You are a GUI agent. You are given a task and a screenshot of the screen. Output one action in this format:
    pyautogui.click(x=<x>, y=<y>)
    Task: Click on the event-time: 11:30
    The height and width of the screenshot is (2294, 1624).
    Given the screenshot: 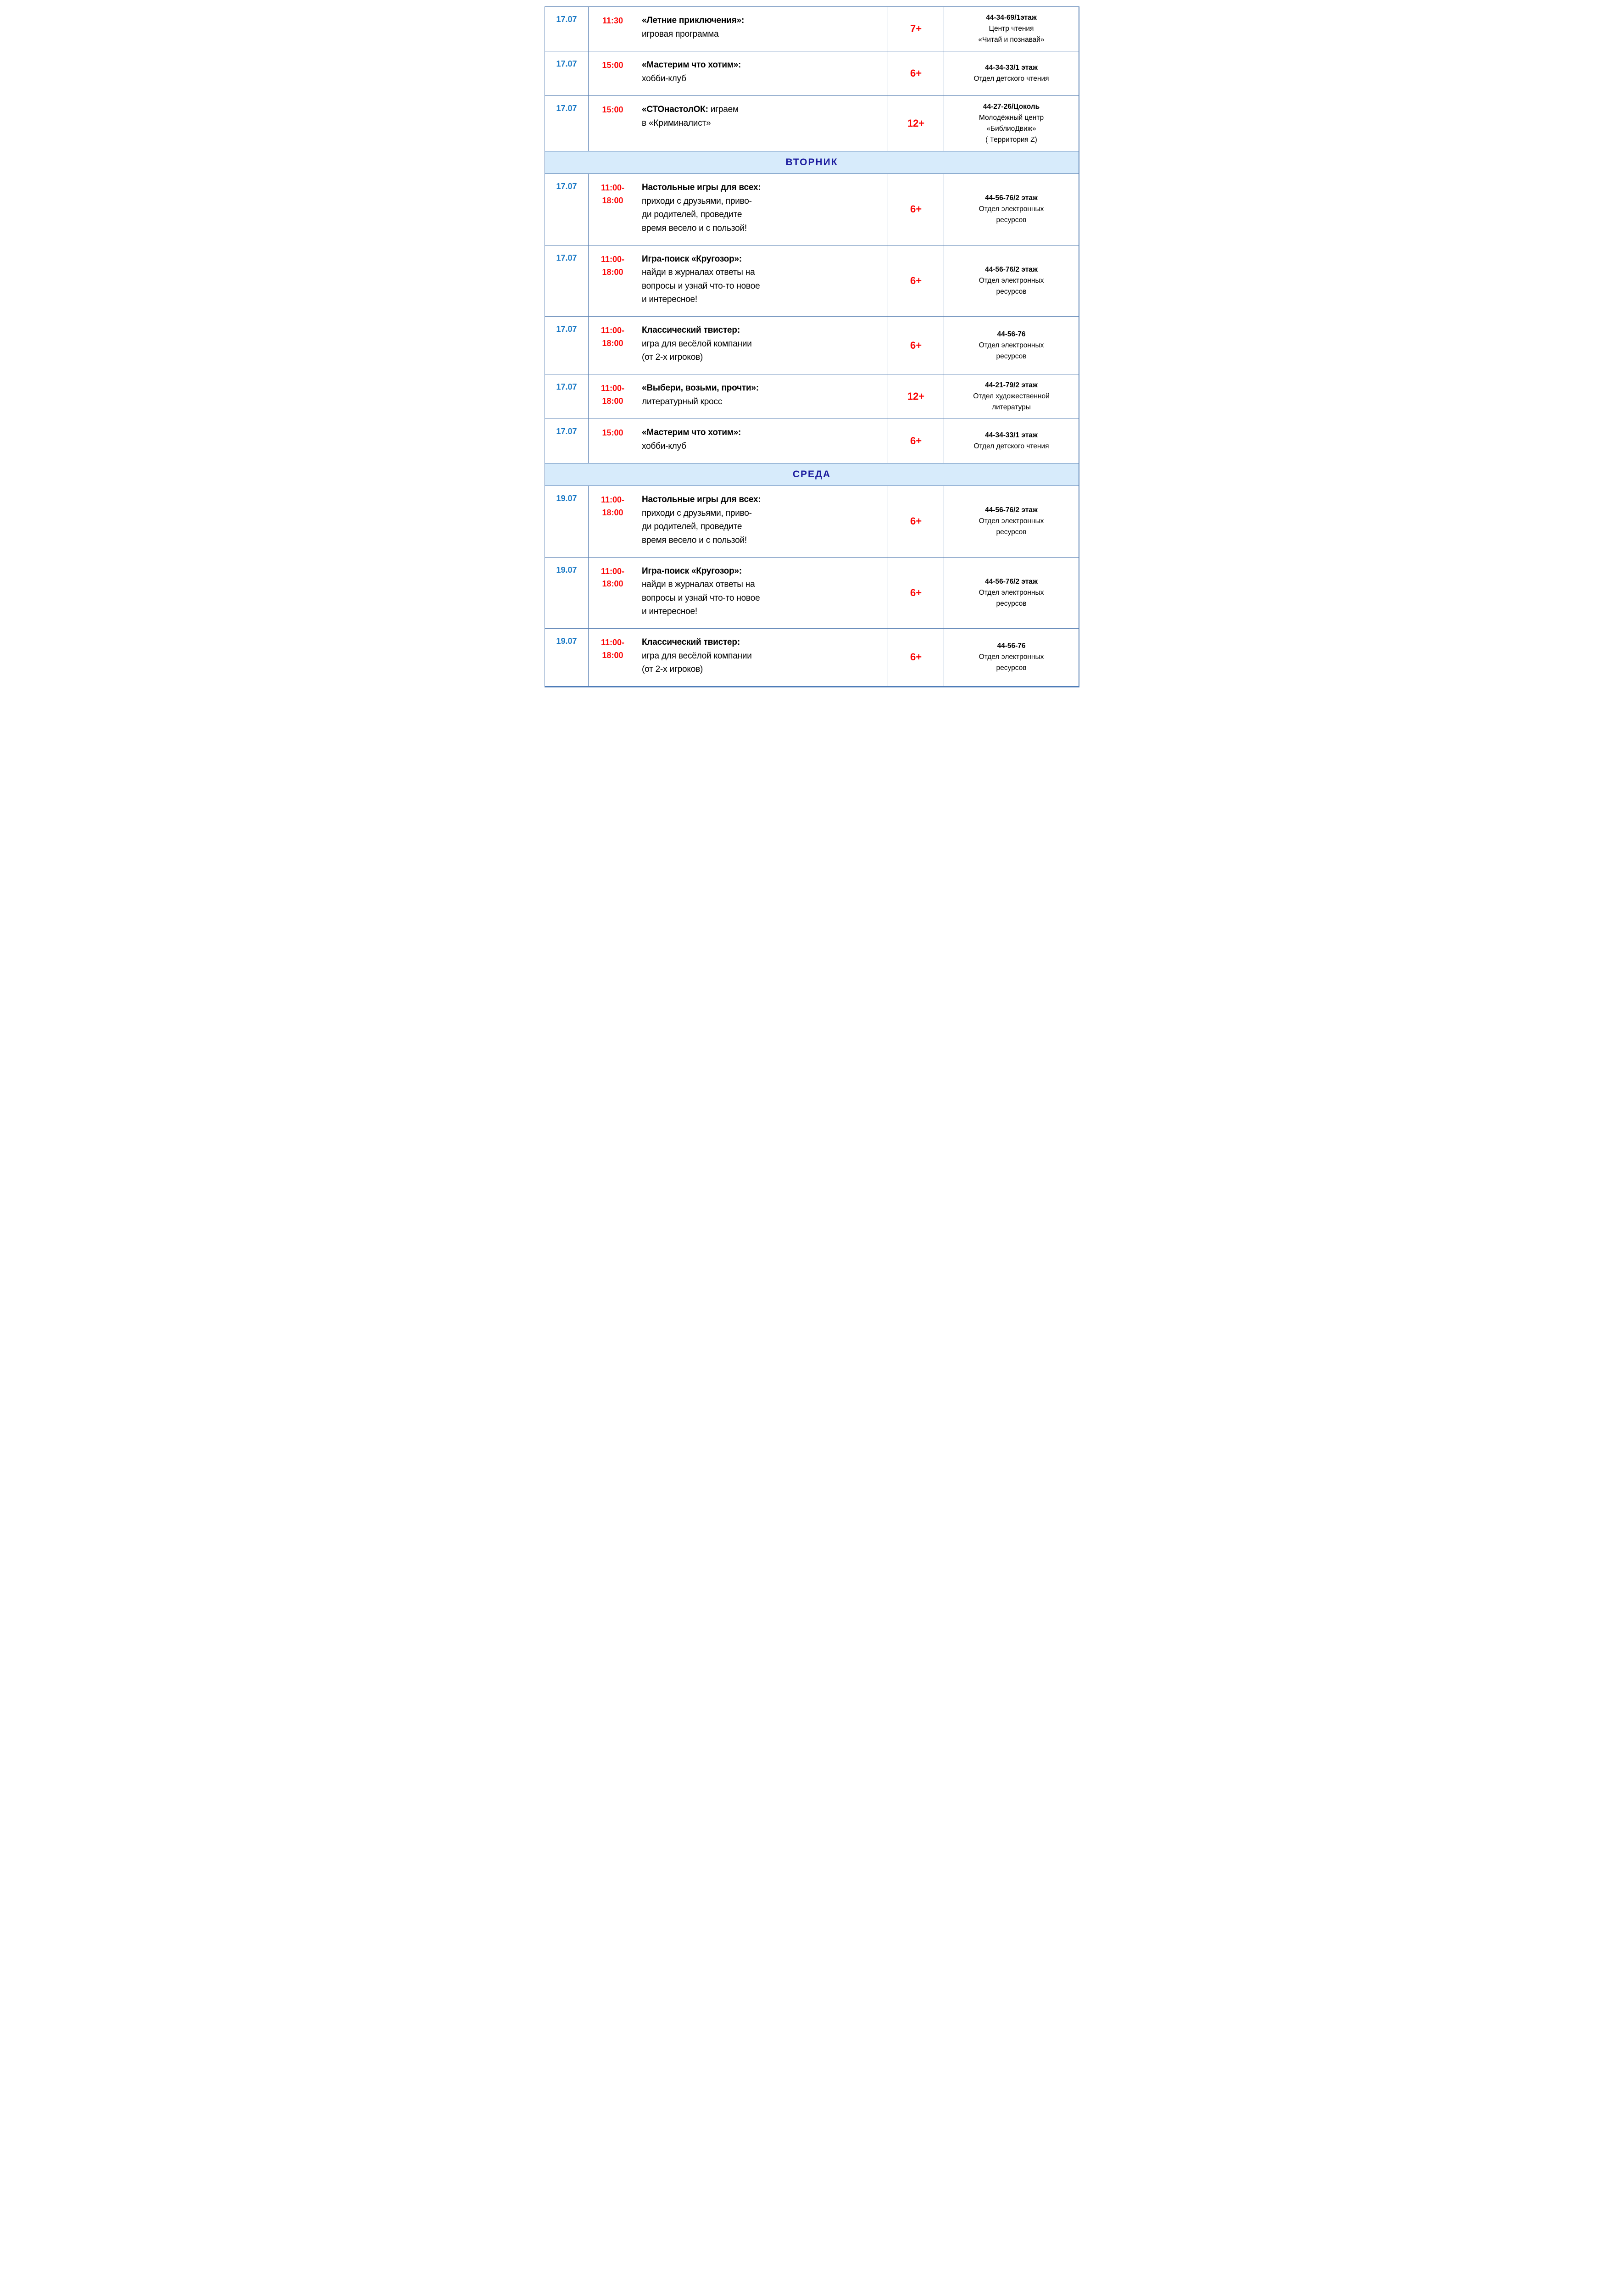 What is the action you would take?
    pyautogui.click(x=612, y=29)
    